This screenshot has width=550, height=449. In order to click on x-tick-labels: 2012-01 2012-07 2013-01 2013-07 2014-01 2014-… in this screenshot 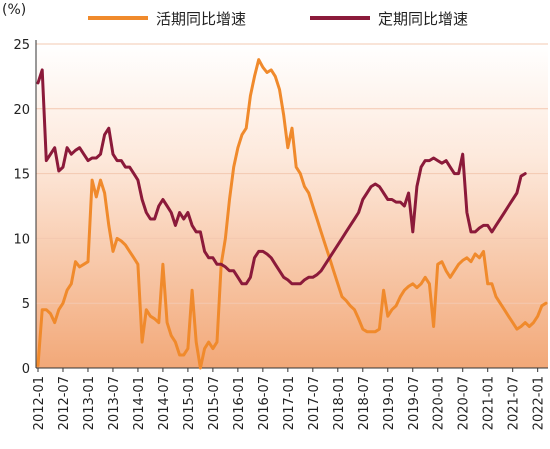, I will do `click(289, 403)`.